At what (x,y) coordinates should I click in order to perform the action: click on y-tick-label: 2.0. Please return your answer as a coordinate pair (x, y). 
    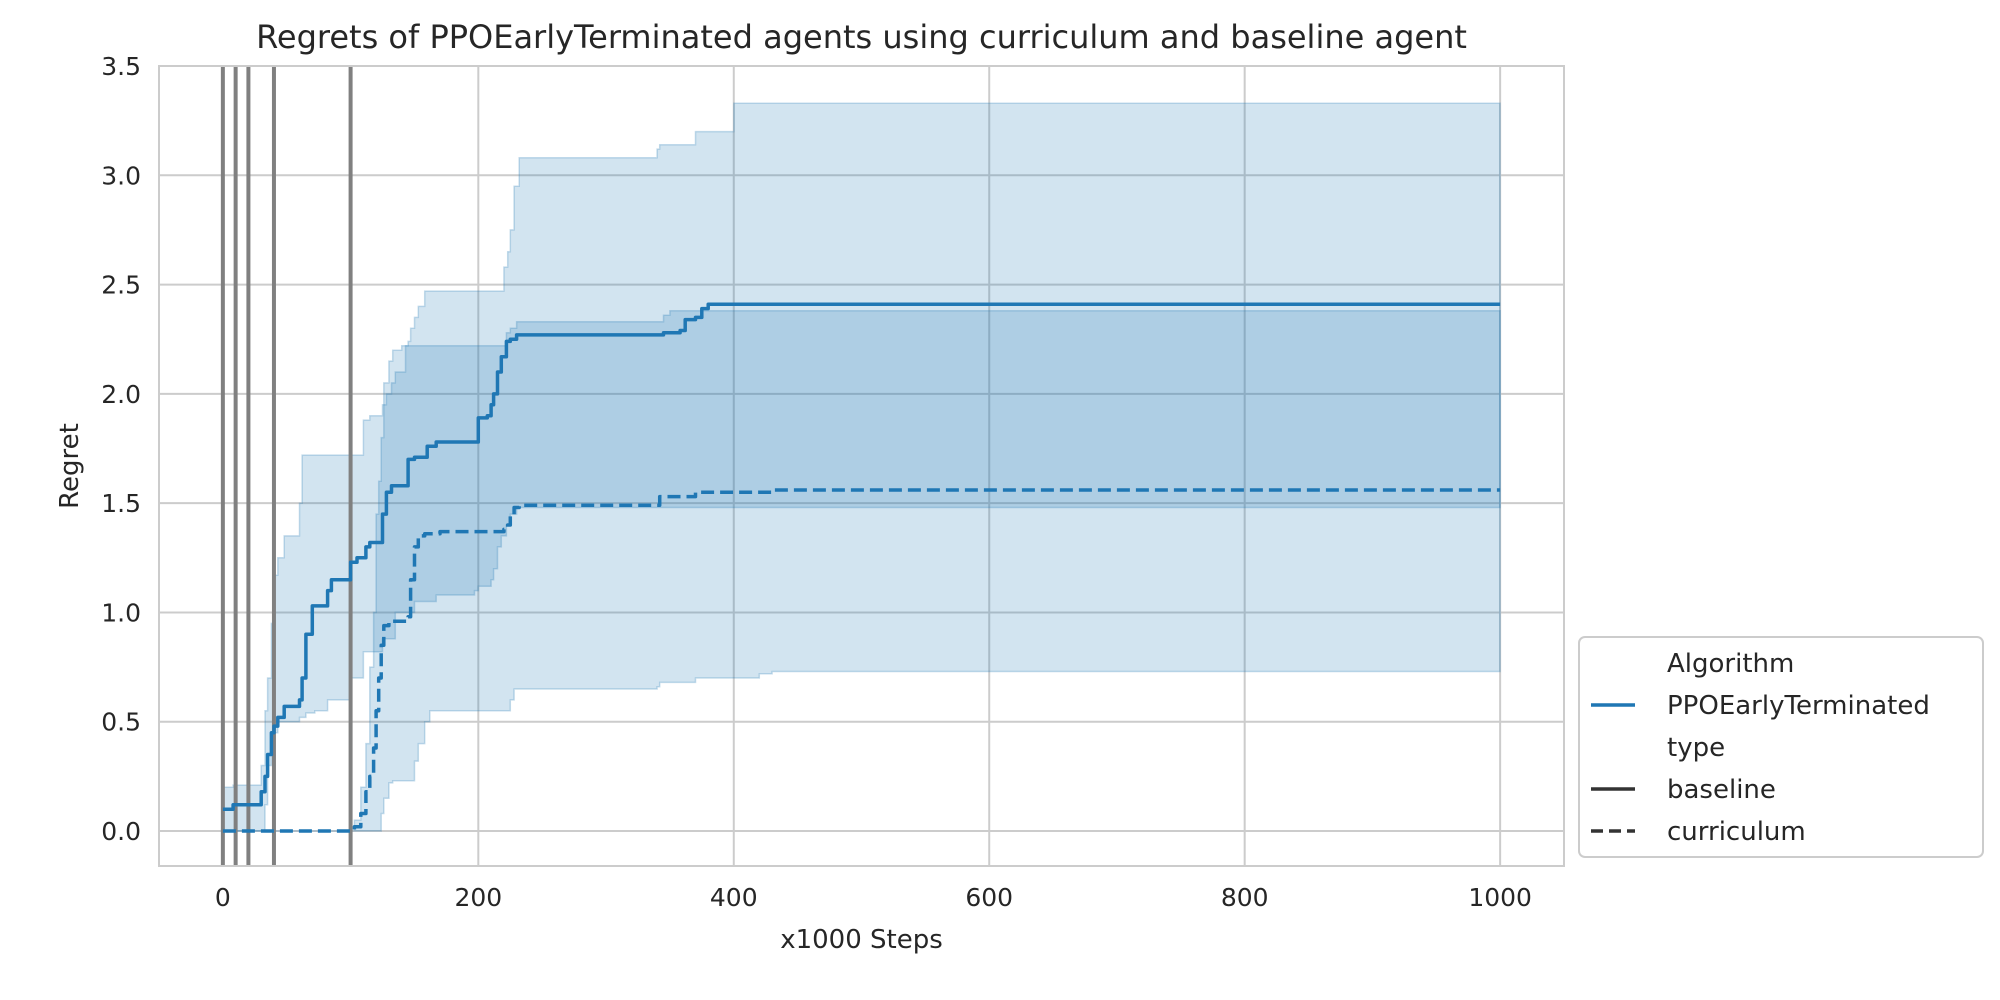
    Looking at the image, I should click on (121, 394).